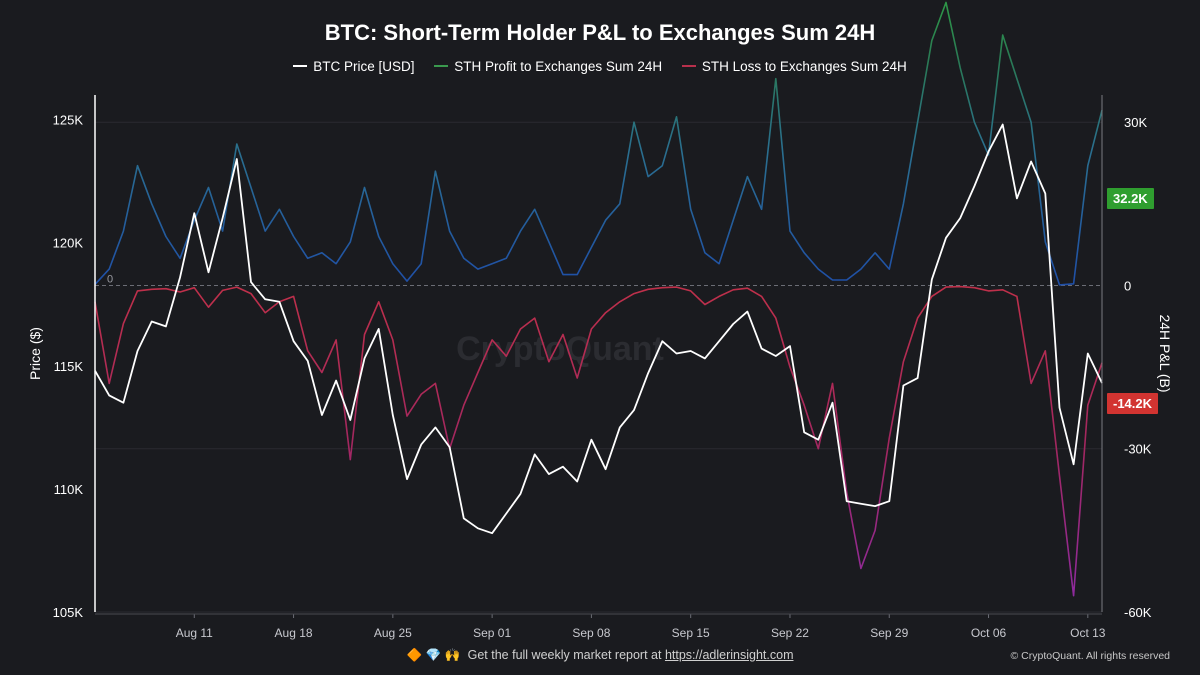  Describe the element at coordinates (1135, 122) in the screenshot. I see `right-tick-label: 30K` at that location.